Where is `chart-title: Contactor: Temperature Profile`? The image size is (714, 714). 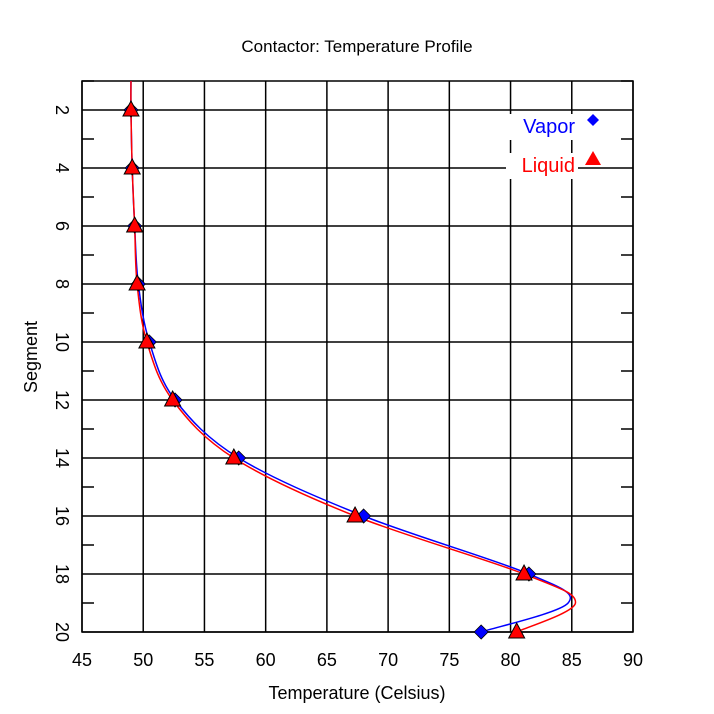 chart-title: Contactor: Temperature Profile is located at coordinates (356, 46).